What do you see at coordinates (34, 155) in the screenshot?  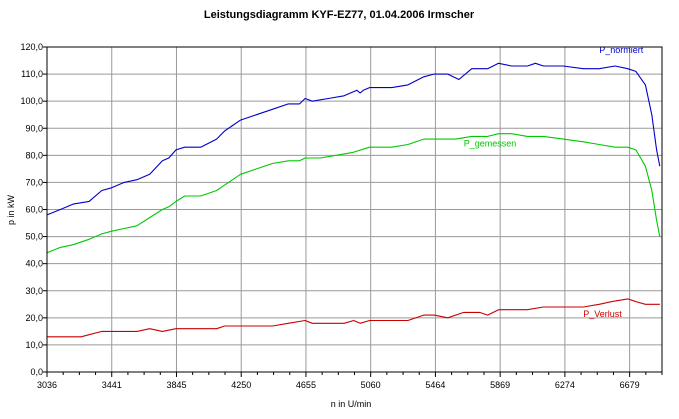 I see `y-tick-label: 80,0` at bounding box center [34, 155].